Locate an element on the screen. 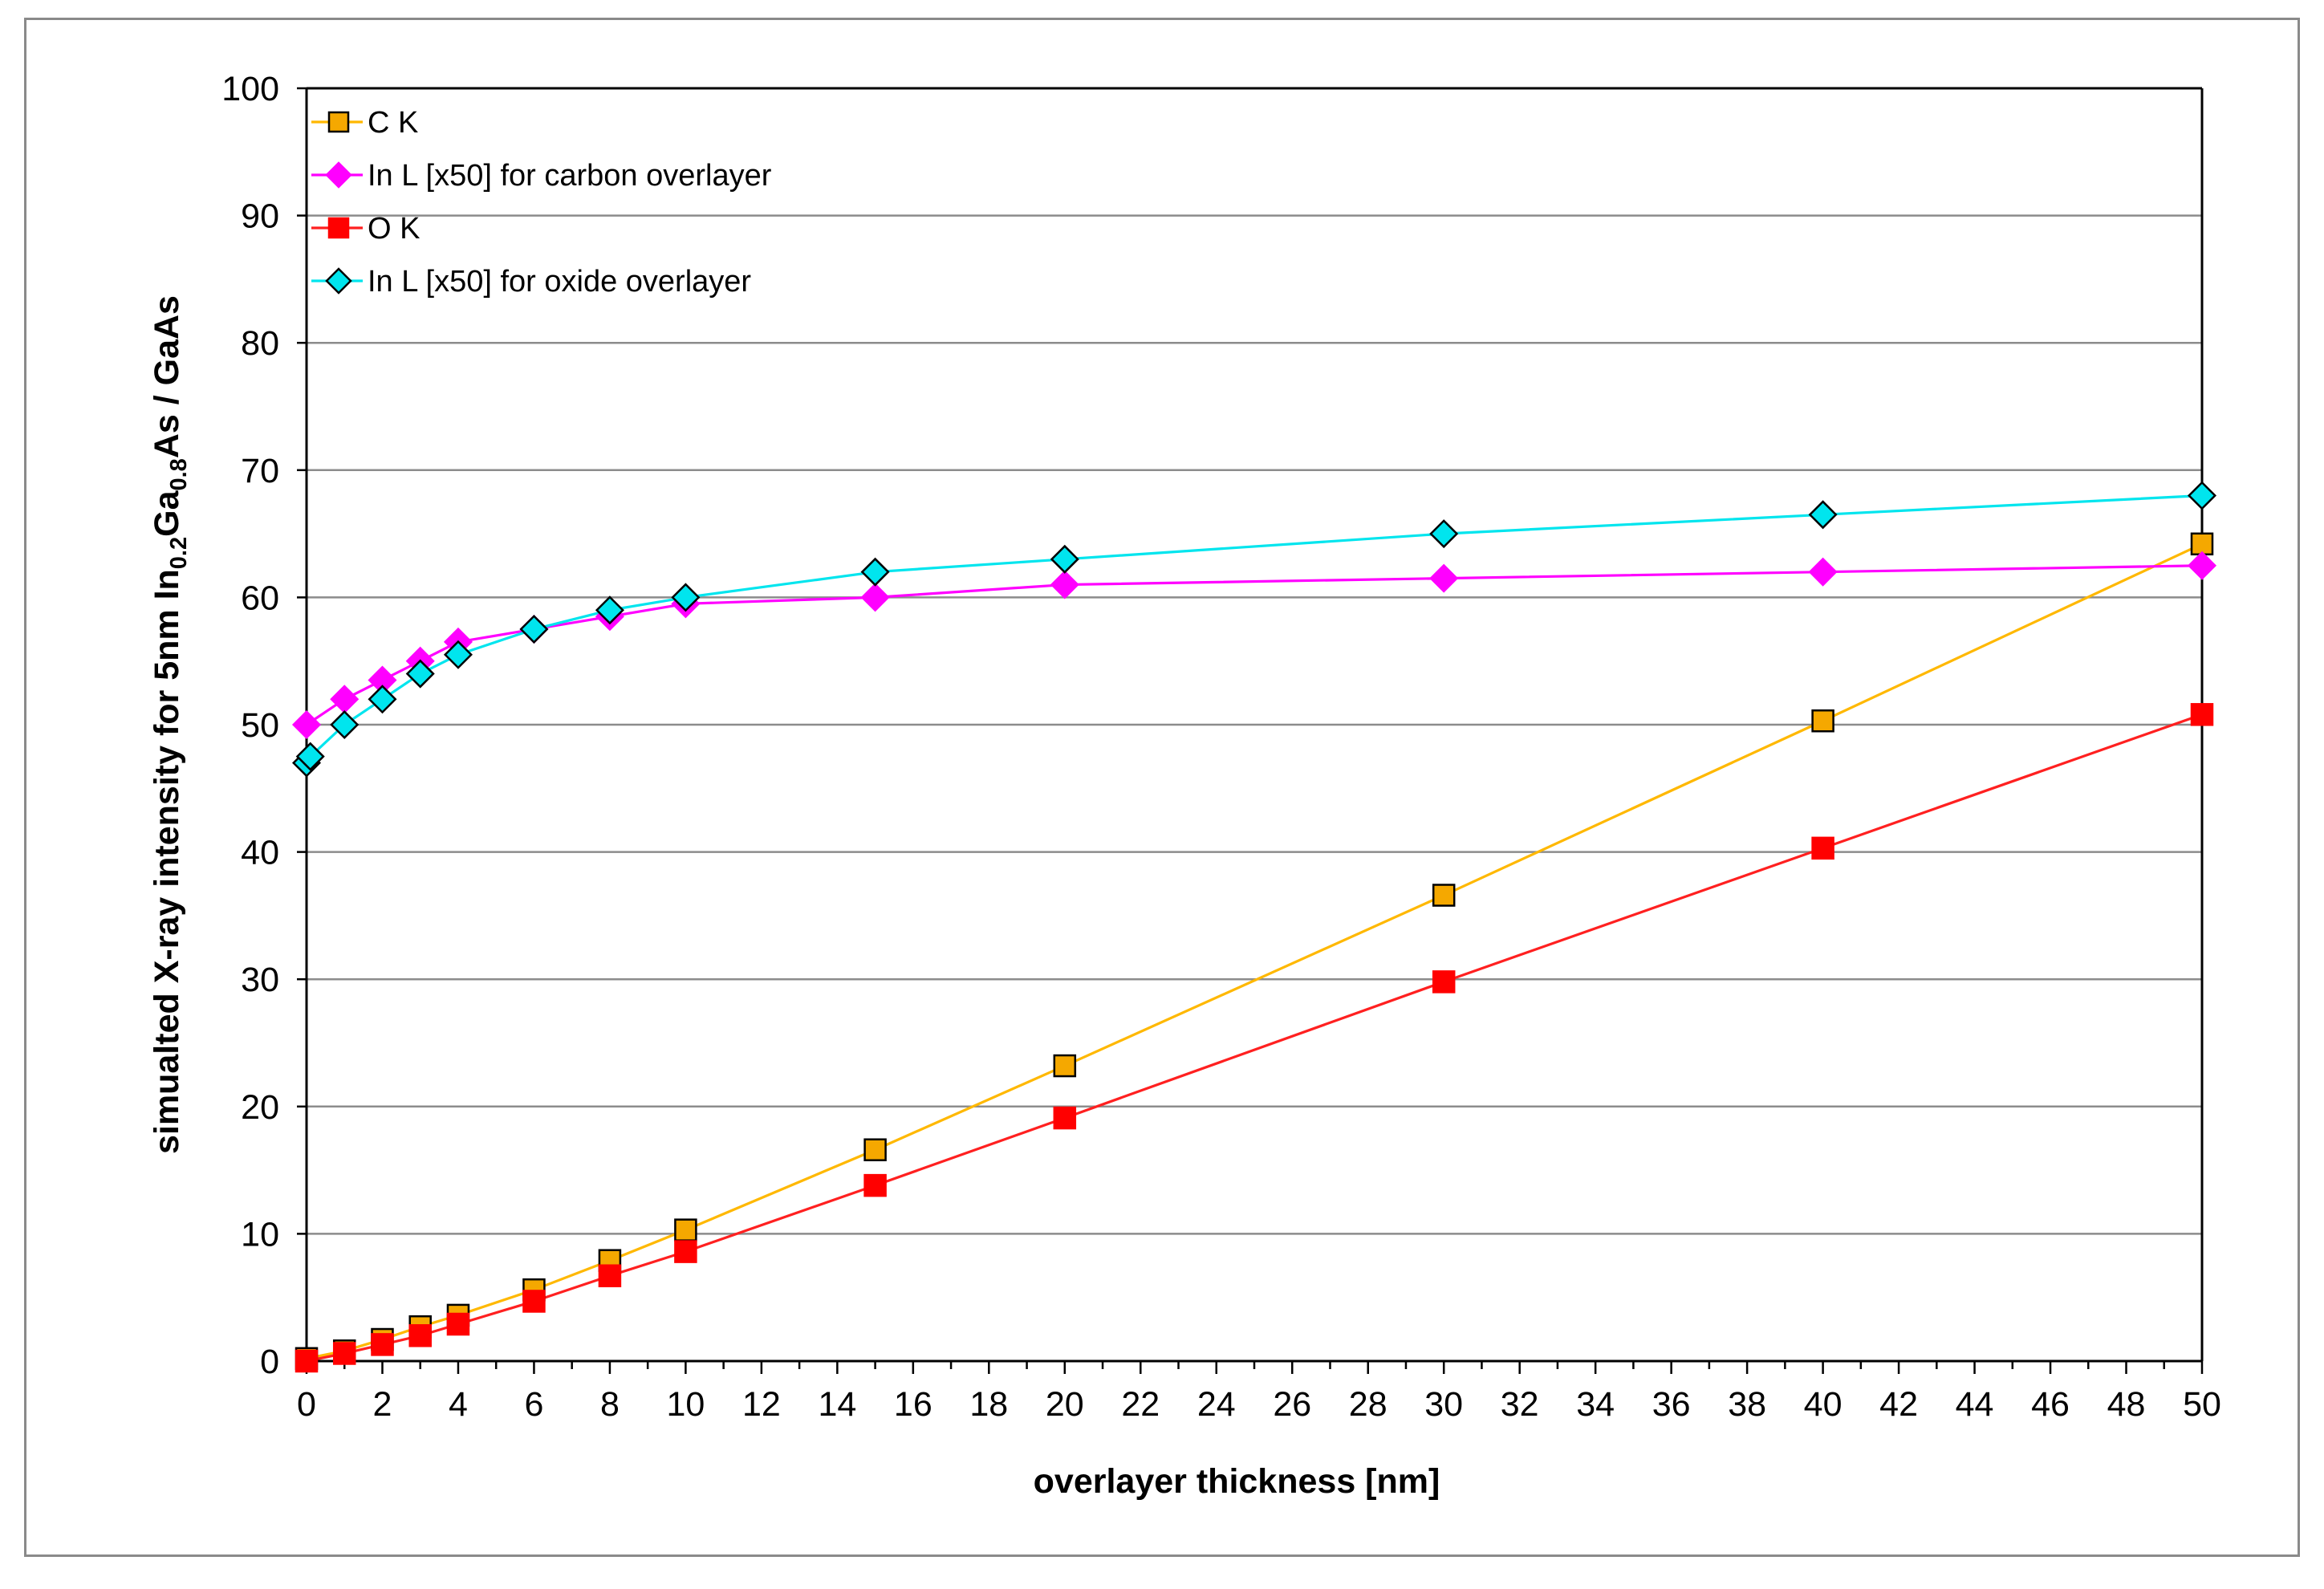 The image size is (2324, 1589). x-tick-label: 10 is located at coordinates (685, 1404).